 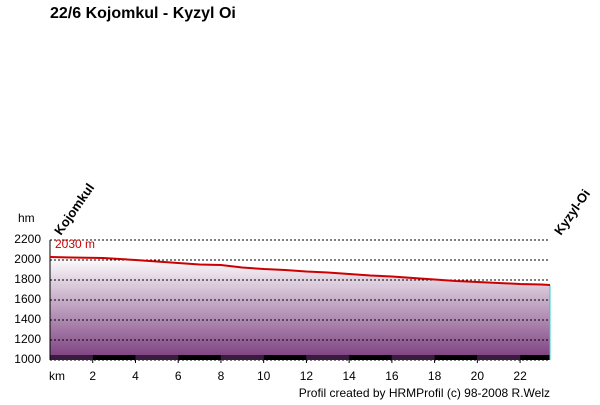 What do you see at coordinates (27, 259) in the screenshot?
I see `y-tick-label: 2000` at bounding box center [27, 259].